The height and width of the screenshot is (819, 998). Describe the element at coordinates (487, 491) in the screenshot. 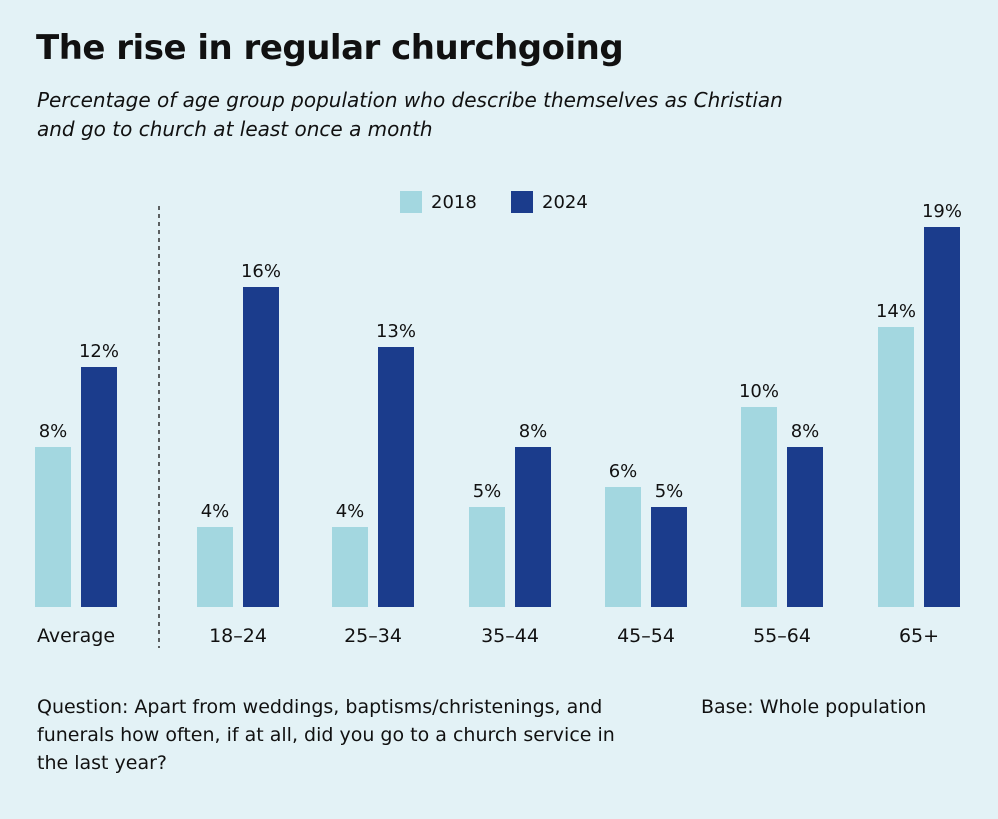

I see `data-label-35-44-2018: 5%` at that location.